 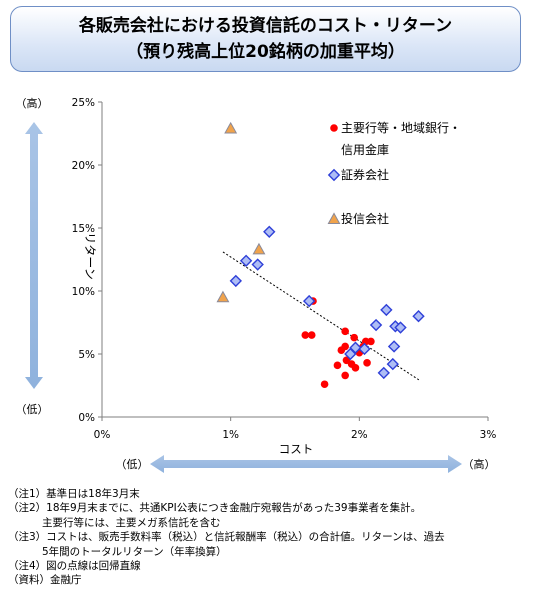 I want to click on cost-high-label: （高）, so click(x=479, y=464).